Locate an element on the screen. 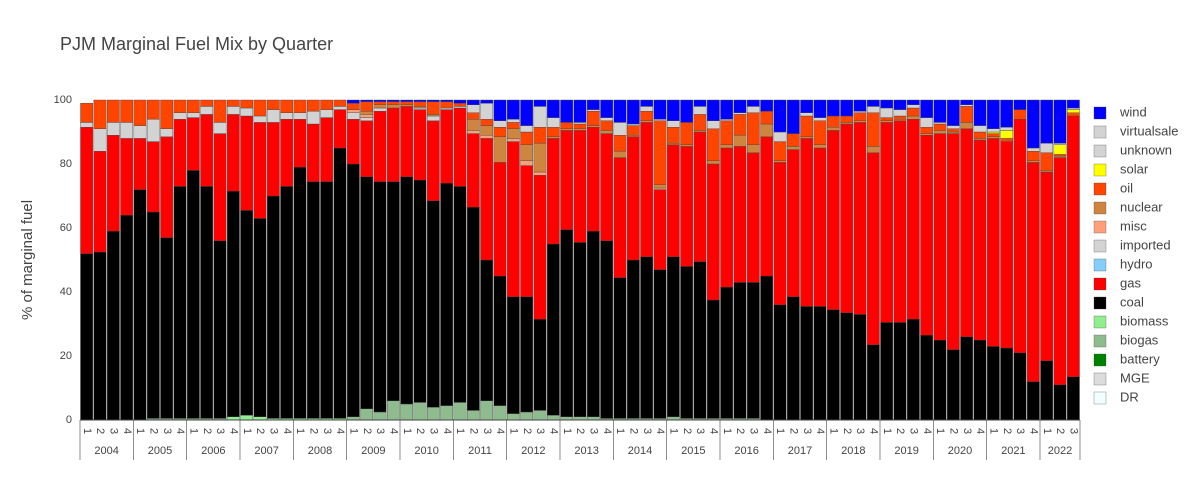  legend-label: solar is located at coordinates (1134, 168).